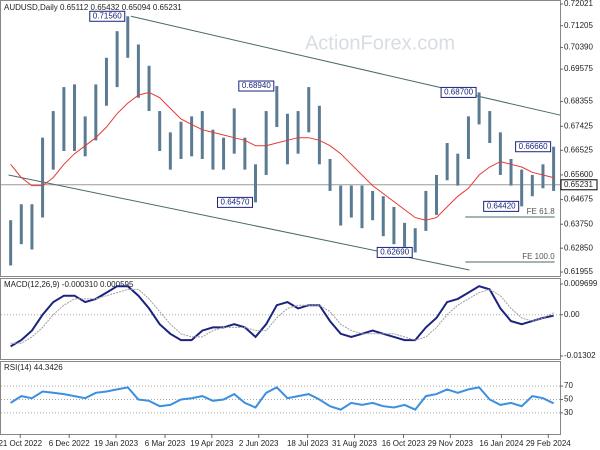  I want to click on x-tick-label: 6 Mar 2023, so click(165, 443).